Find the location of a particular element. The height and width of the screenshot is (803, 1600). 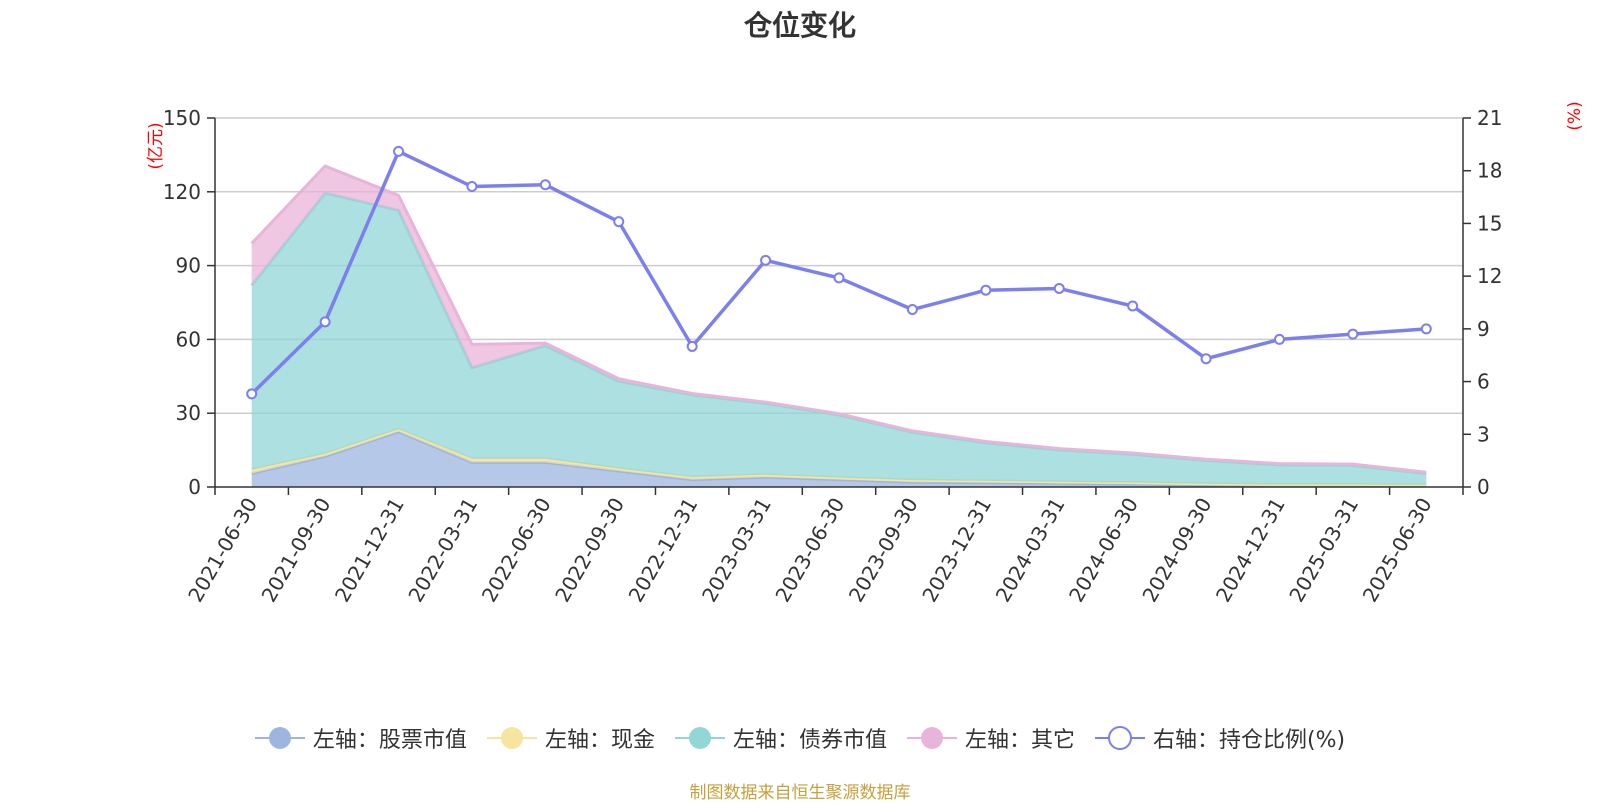

x-tick-label: 2021-09-30 is located at coordinates (296, 550).